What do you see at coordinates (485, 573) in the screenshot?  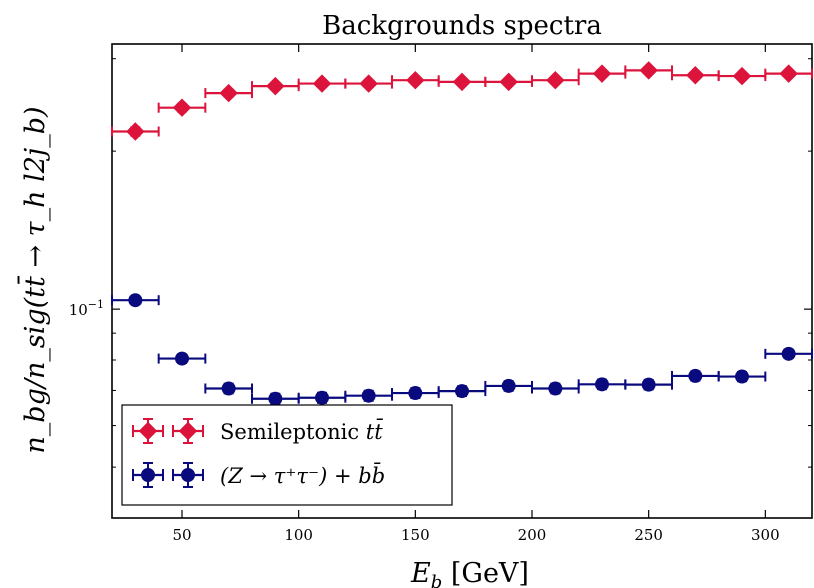 I see `x-axis-label-unit: [GeV]` at bounding box center [485, 573].